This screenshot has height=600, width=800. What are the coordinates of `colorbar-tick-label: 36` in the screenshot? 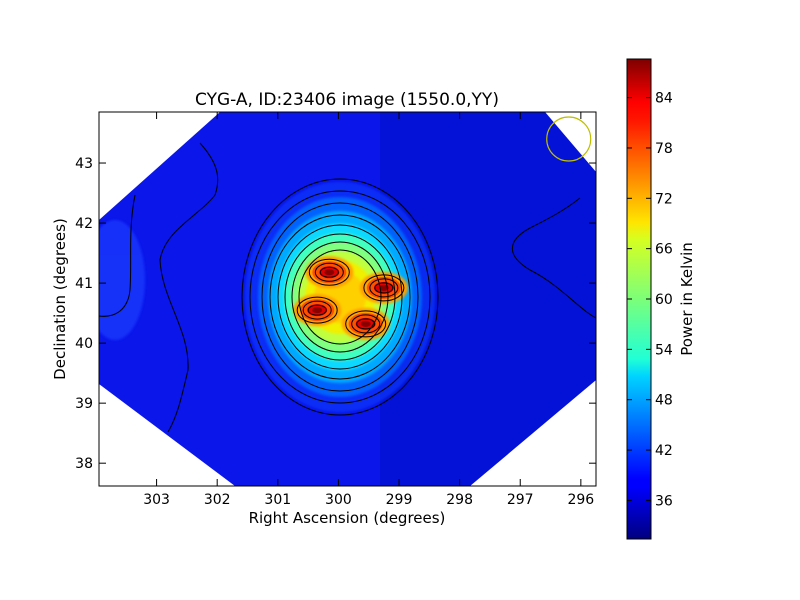 It's located at (664, 501).